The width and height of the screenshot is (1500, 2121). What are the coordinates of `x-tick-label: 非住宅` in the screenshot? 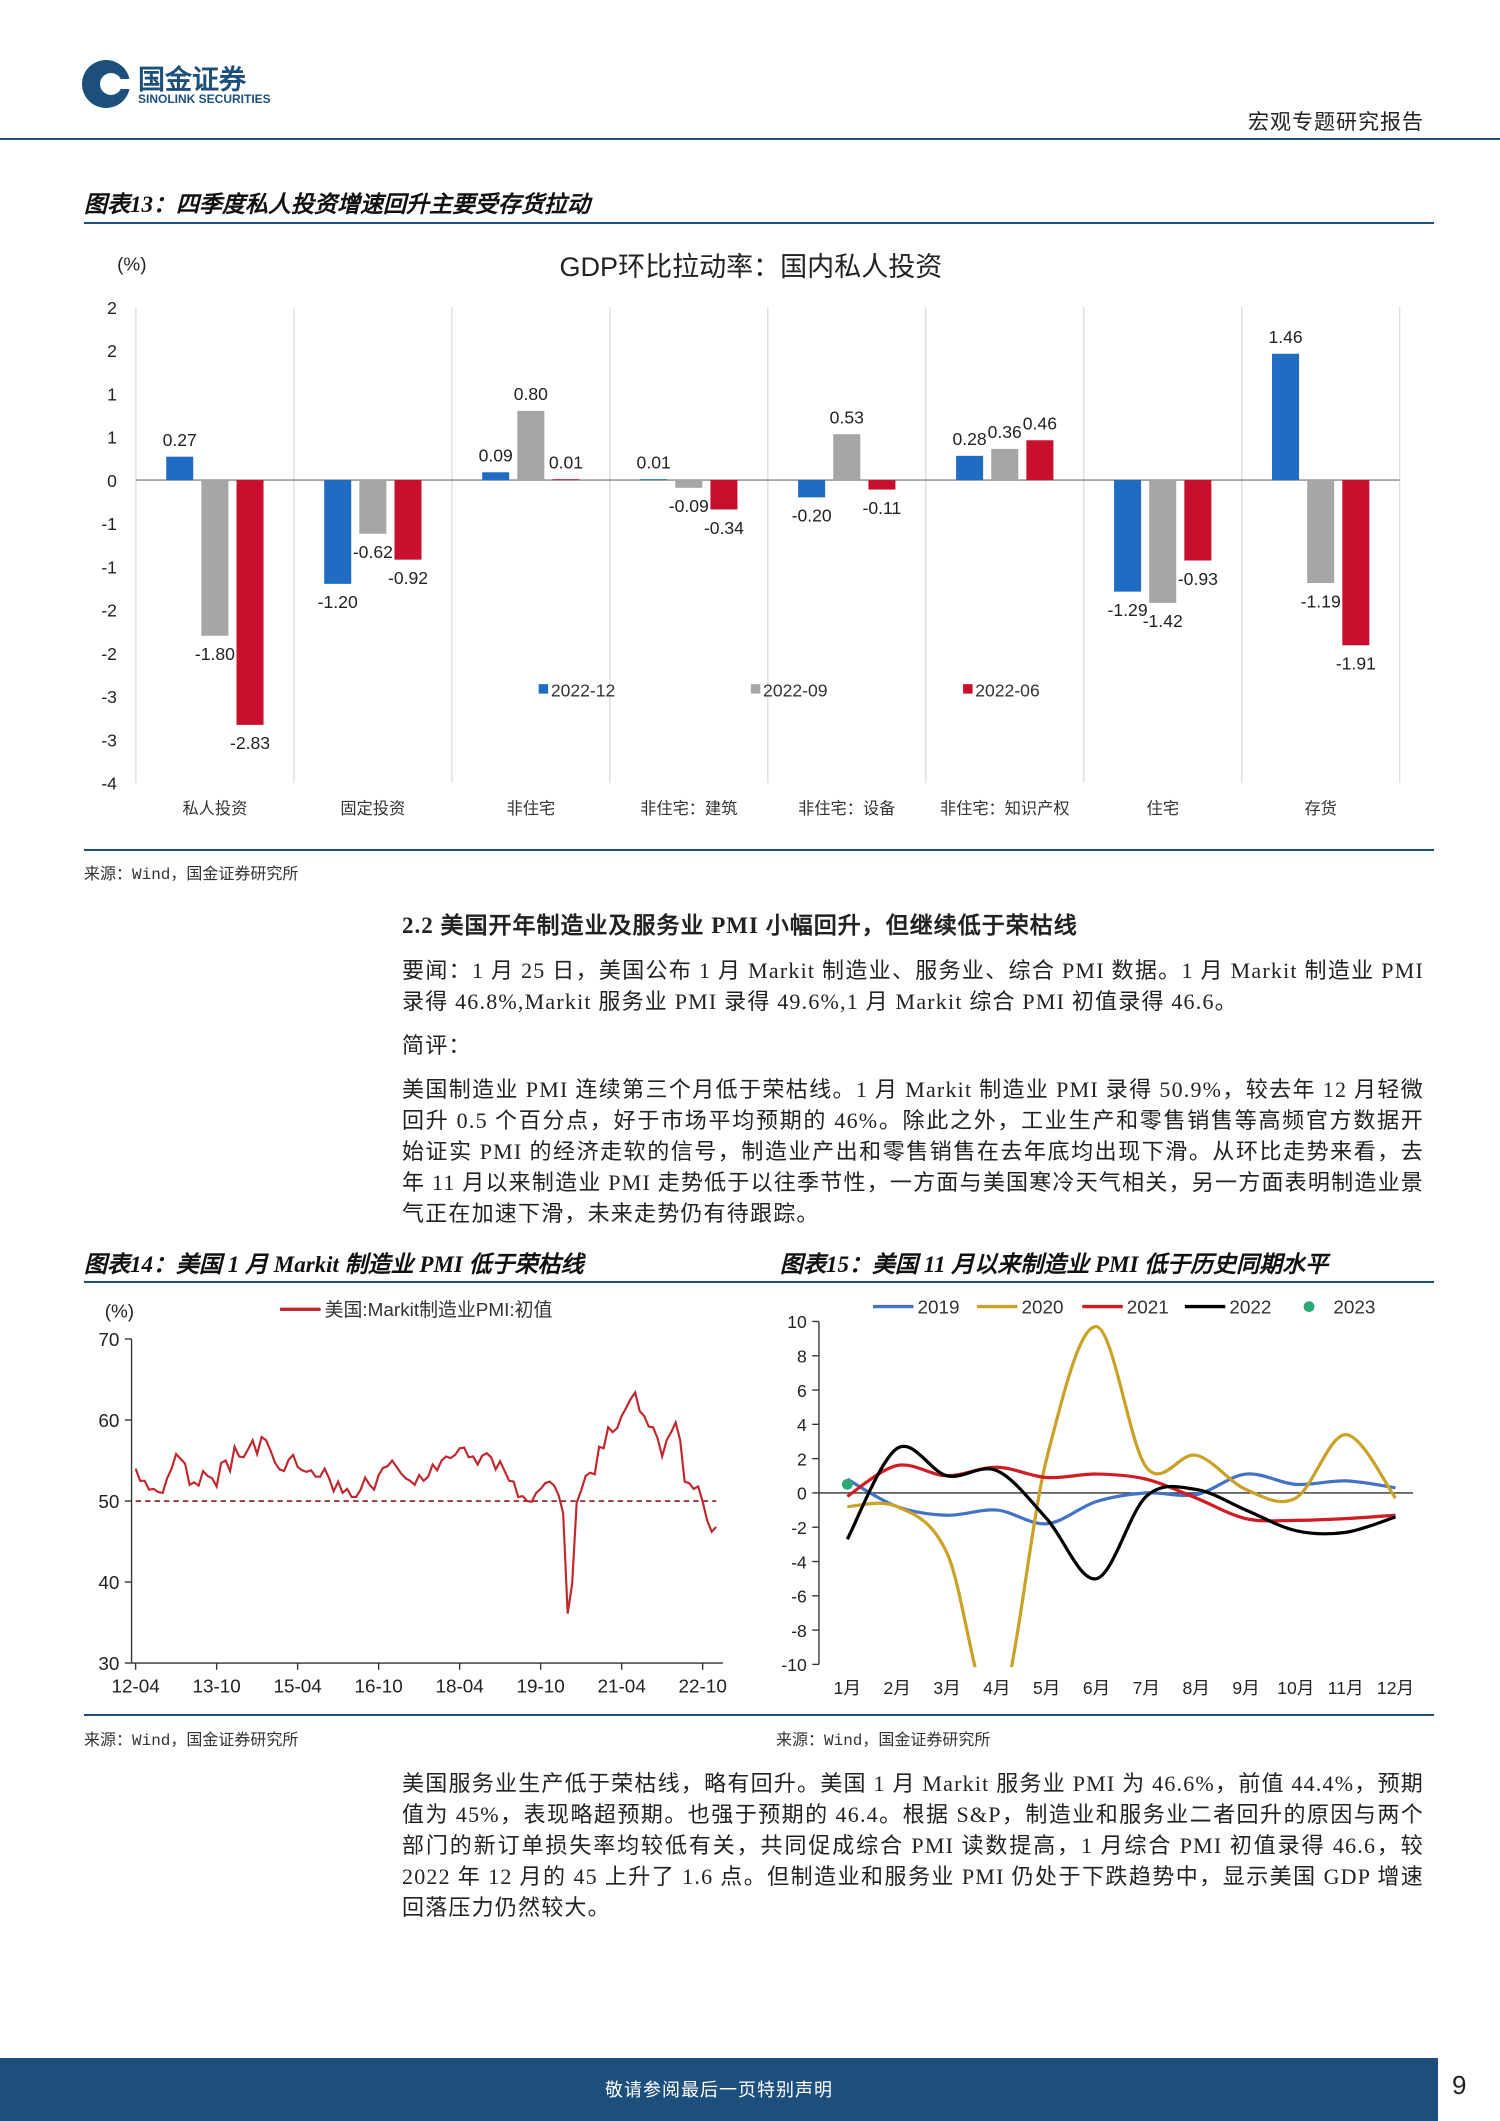 It's located at (531, 809).